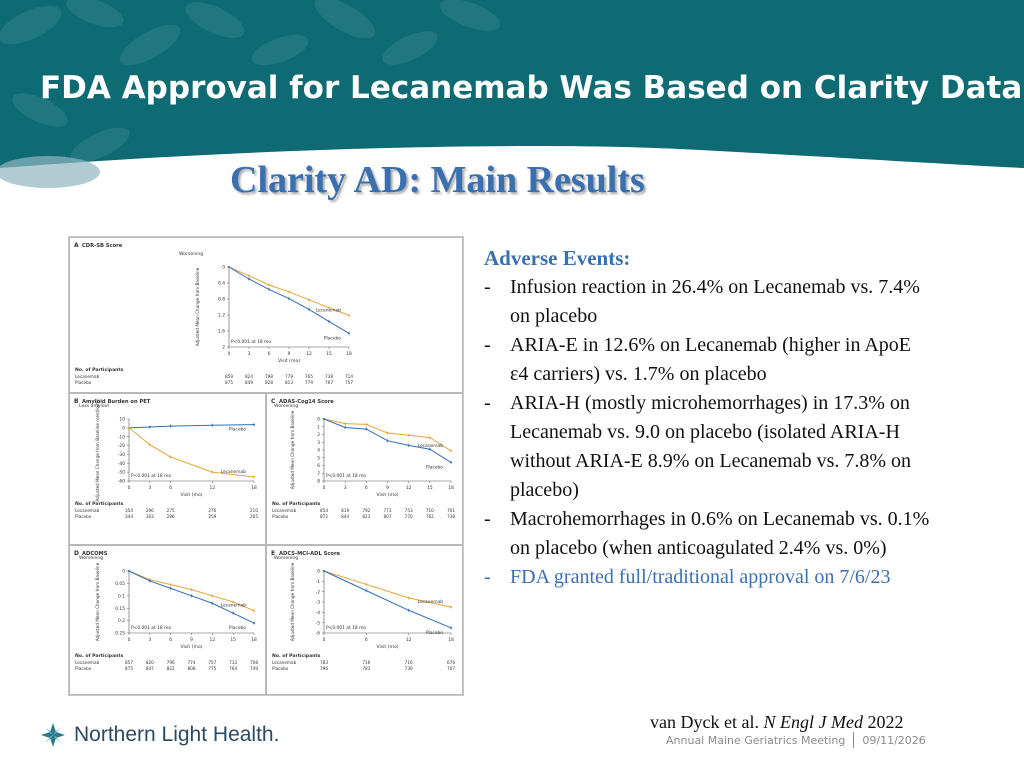 This screenshot has height=768, width=1024. What do you see at coordinates (120, 634) in the screenshot?
I see `y-tick-label: 0.25` at bounding box center [120, 634].